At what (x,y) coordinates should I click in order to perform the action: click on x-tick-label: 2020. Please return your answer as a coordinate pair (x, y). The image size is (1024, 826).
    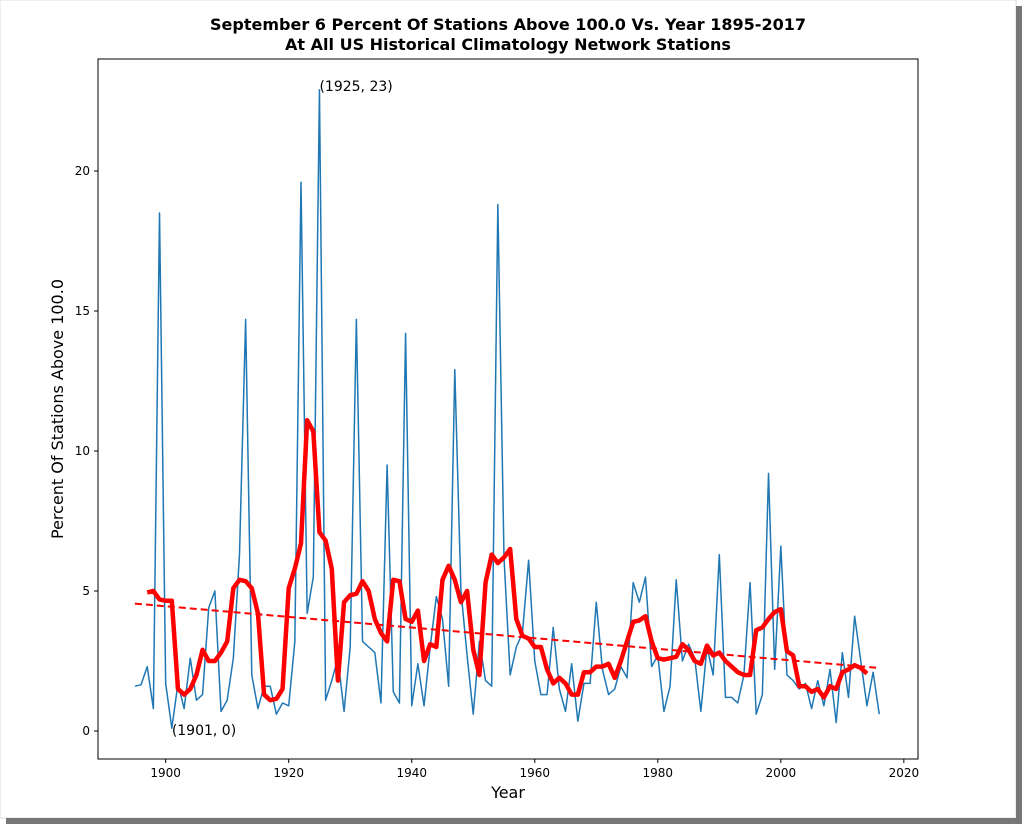
    Looking at the image, I should click on (904, 773).